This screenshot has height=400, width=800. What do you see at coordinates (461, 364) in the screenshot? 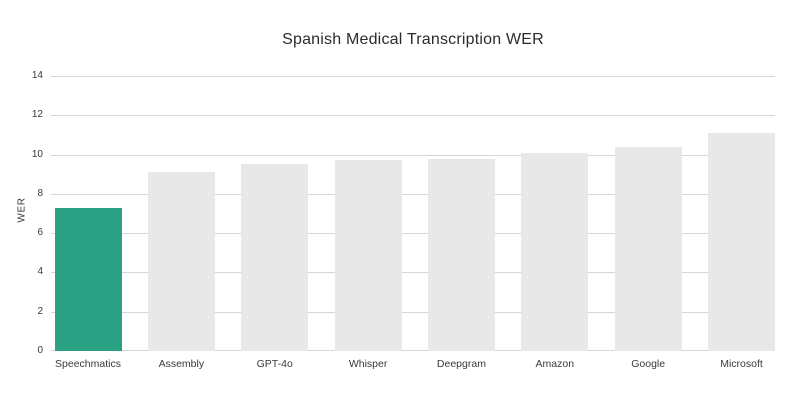
I see `x-tick-label-deepgram: Deepgram` at bounding box center [461, 364].